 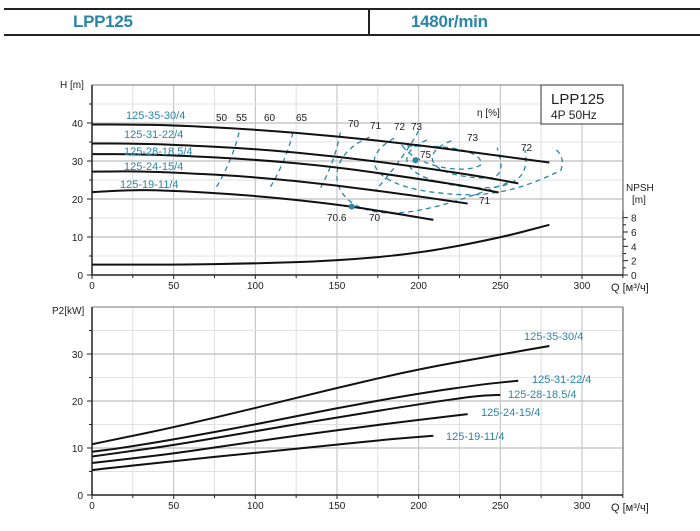 What do you see at coordinates (418, 506) in the screenshot?
I see `p2q-xtick-label: 200` at bounding box center [418, 506].